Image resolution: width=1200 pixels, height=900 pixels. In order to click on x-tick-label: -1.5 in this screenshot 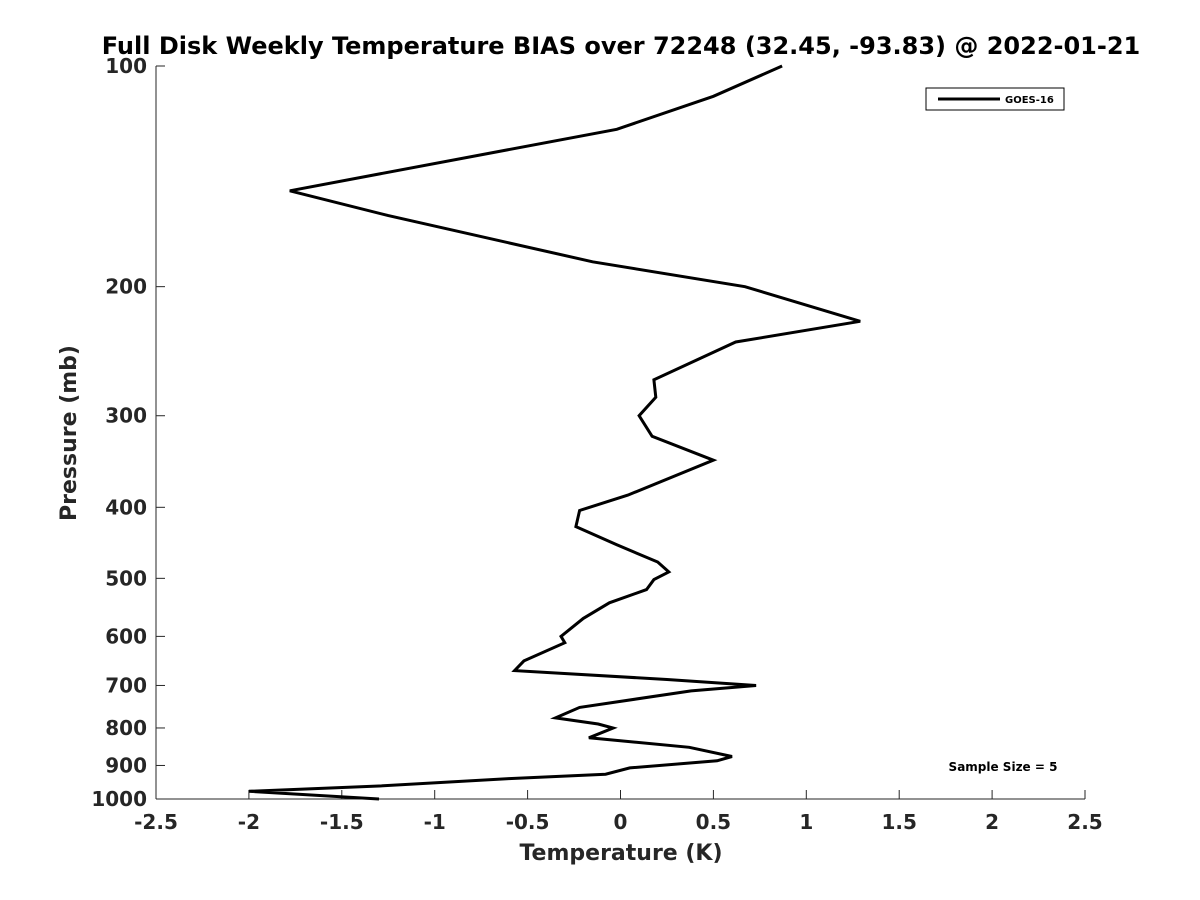, I will do `click(342, 822)`.